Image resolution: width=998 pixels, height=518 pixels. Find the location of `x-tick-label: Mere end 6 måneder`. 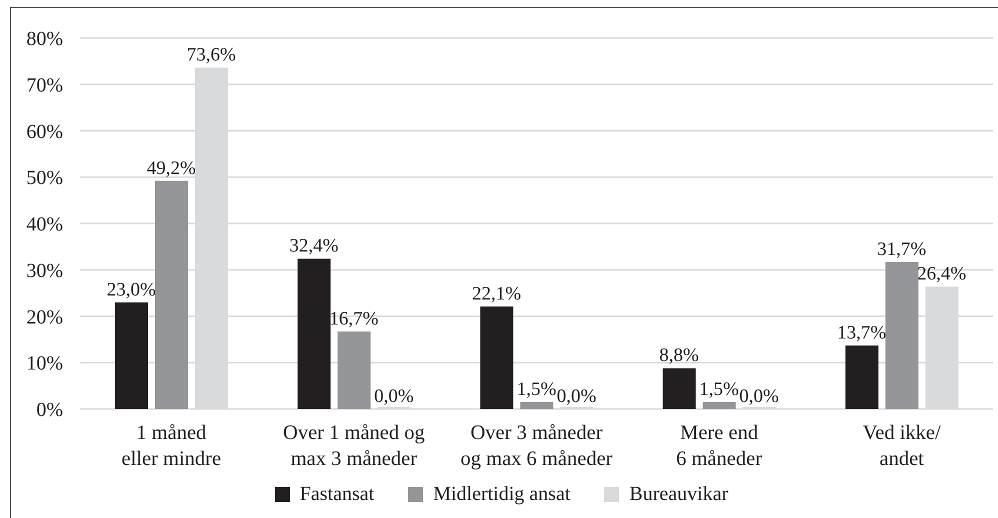

x-tick-label: Mere end 6 måneder is located at coordinates (719, 446).